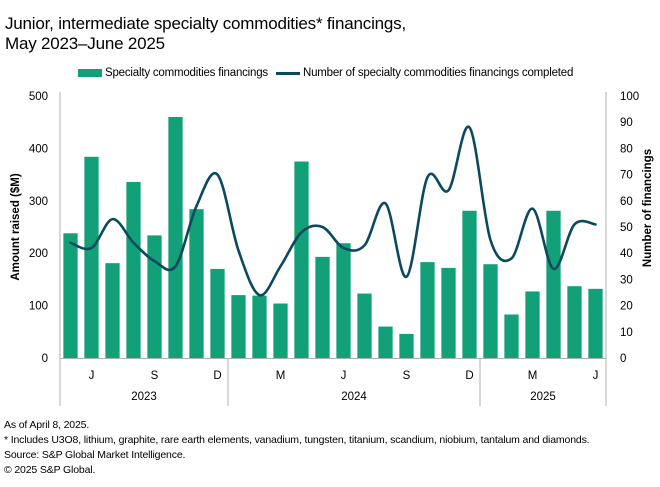 This screenshot has height=487, width=660. I want to click on chart-subtitle: May 2023–June 2025, so click(85, 43).